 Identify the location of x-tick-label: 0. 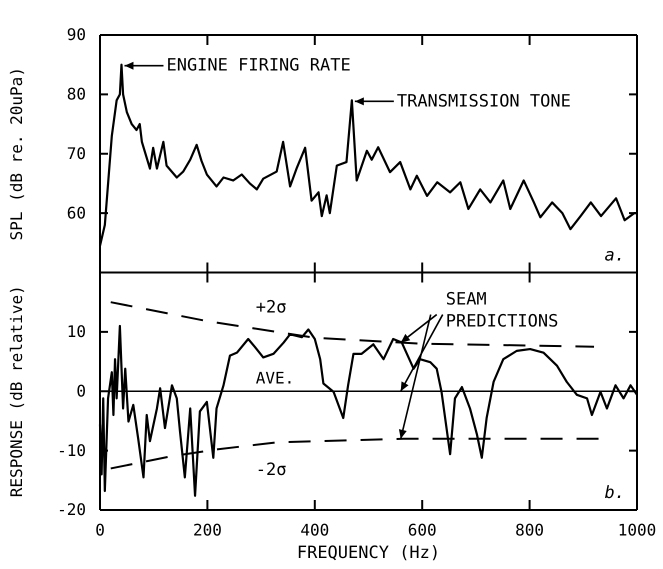
(100, 530).